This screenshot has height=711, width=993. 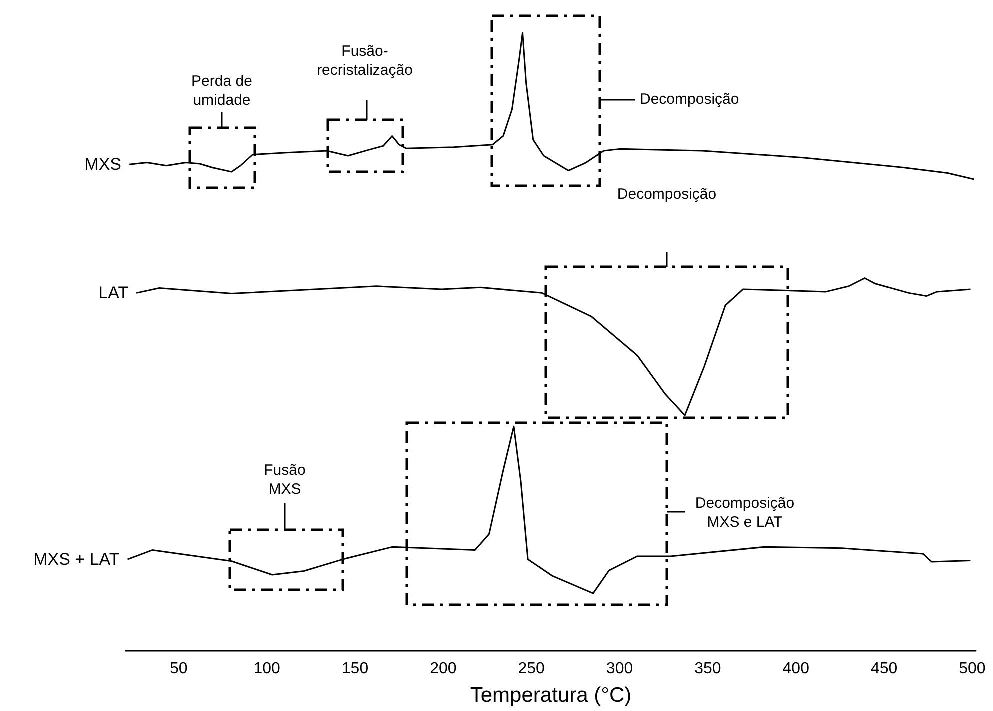 I want to click on x-tick-label: 350, so click(x=708, y=669).